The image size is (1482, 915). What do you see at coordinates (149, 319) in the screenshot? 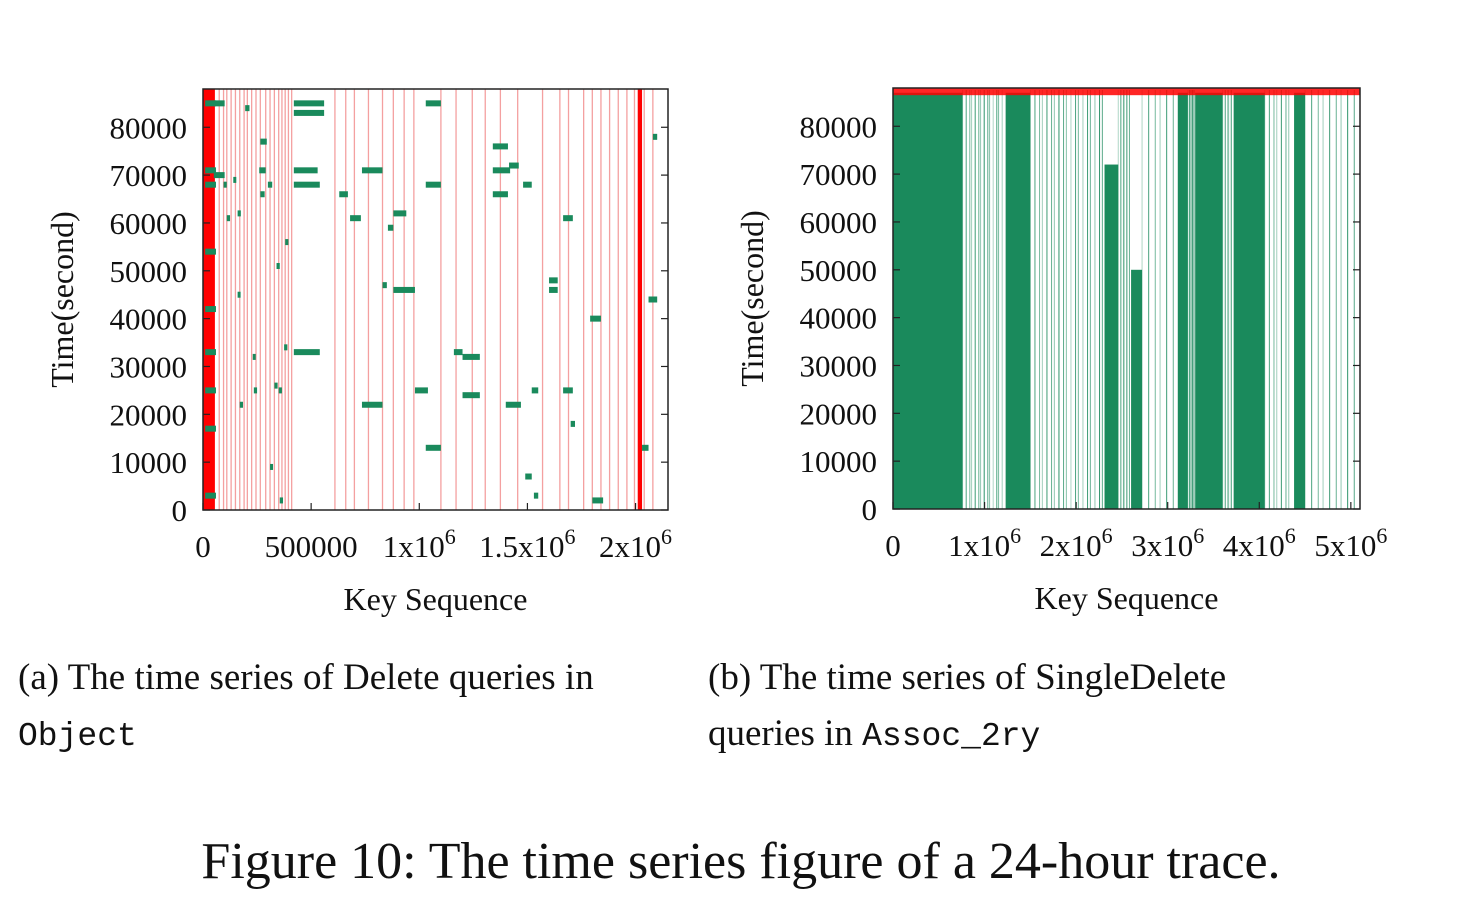
I see `chart-a-ytick-label-4: 40000` at bounding box center [149, 319].